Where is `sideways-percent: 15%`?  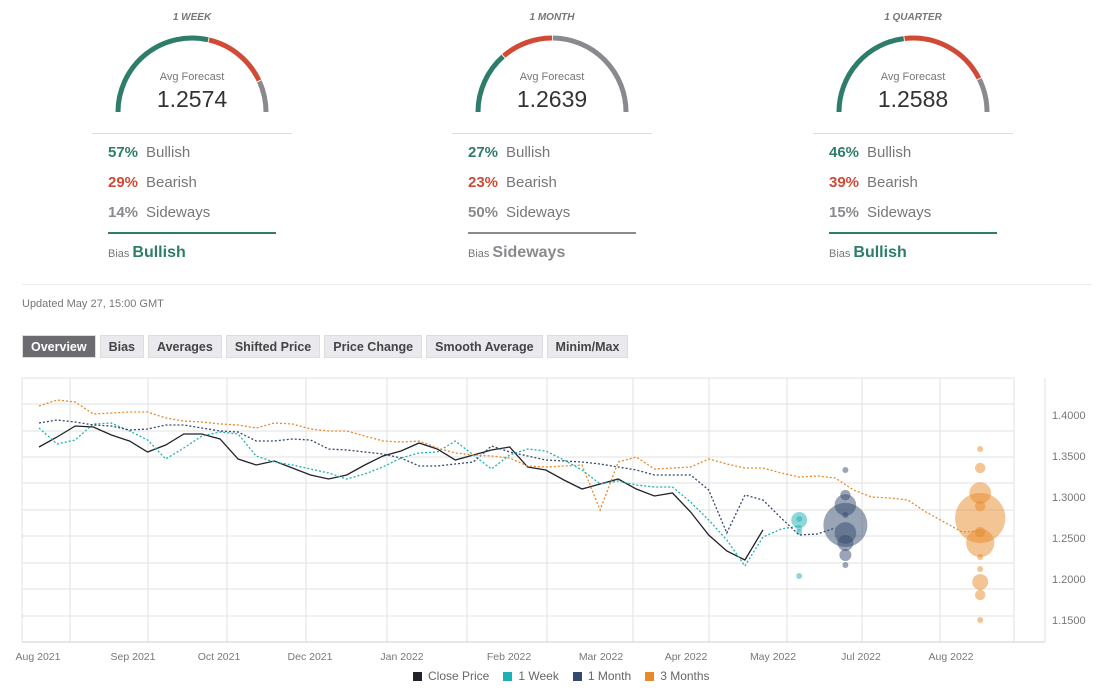
sideways-percent: 15% is located at coordinates (844, 212).